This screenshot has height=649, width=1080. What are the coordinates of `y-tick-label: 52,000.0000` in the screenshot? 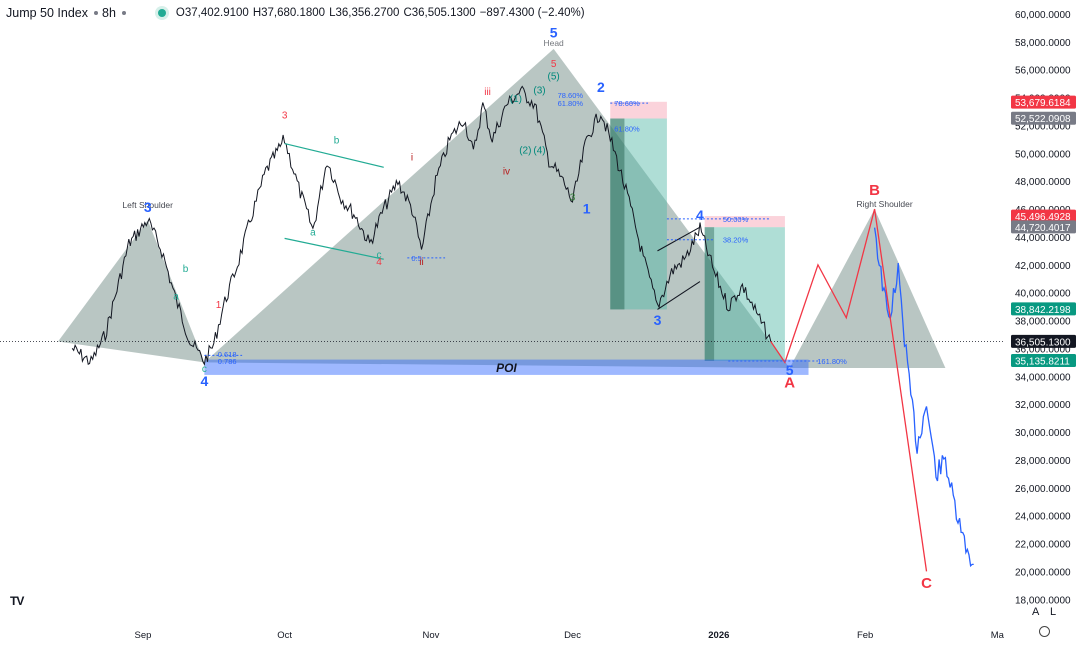 It's located at (1043, 126).